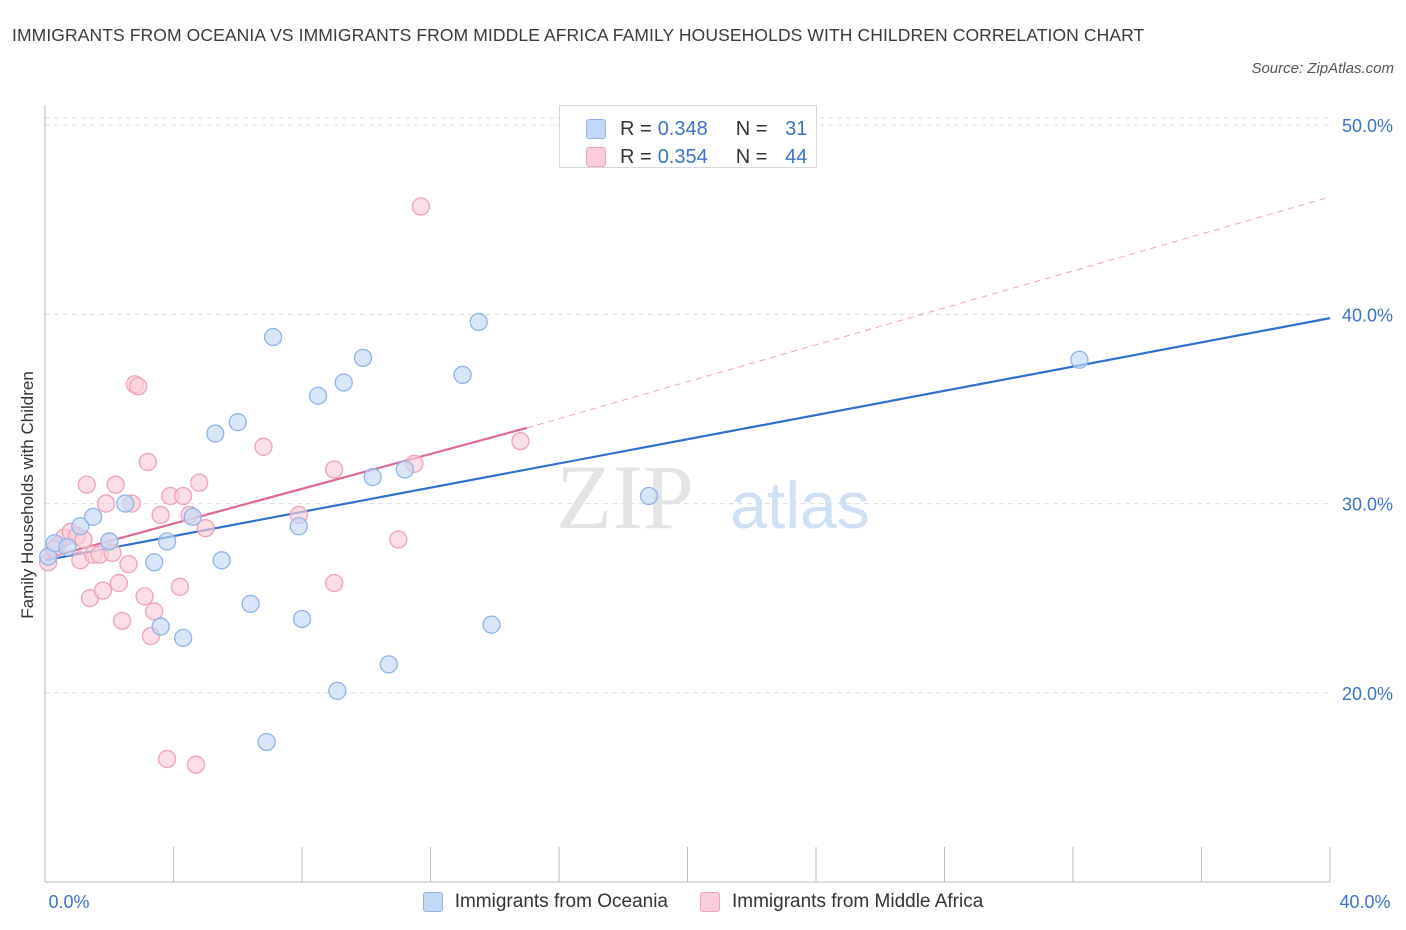 The width and height of the screenshot is (1406, 930). What do you see at coordinates (858, 901) in the screenshot?
I see `legend-label-middle-africa: Immigrants from Middle Africa` at bounding box center [858, 901].